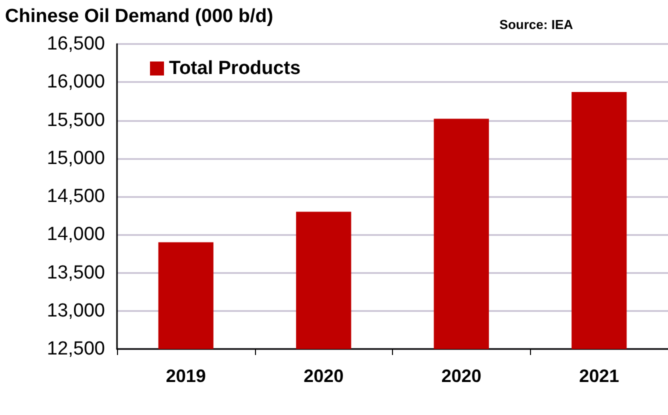 This screenshot has width=668, height=415. What do you see at coordinates (536, 24) in the screenshot?
I see `source-note: Source: IEA` at bounding box center [536, 24].